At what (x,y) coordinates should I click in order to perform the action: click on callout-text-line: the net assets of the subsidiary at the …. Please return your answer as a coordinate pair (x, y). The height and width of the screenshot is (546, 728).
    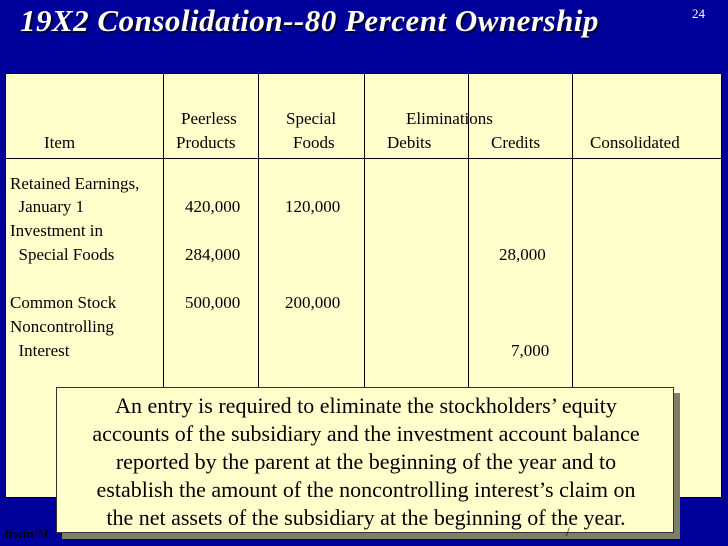
    Looking at the image, I should click on (366, 517).